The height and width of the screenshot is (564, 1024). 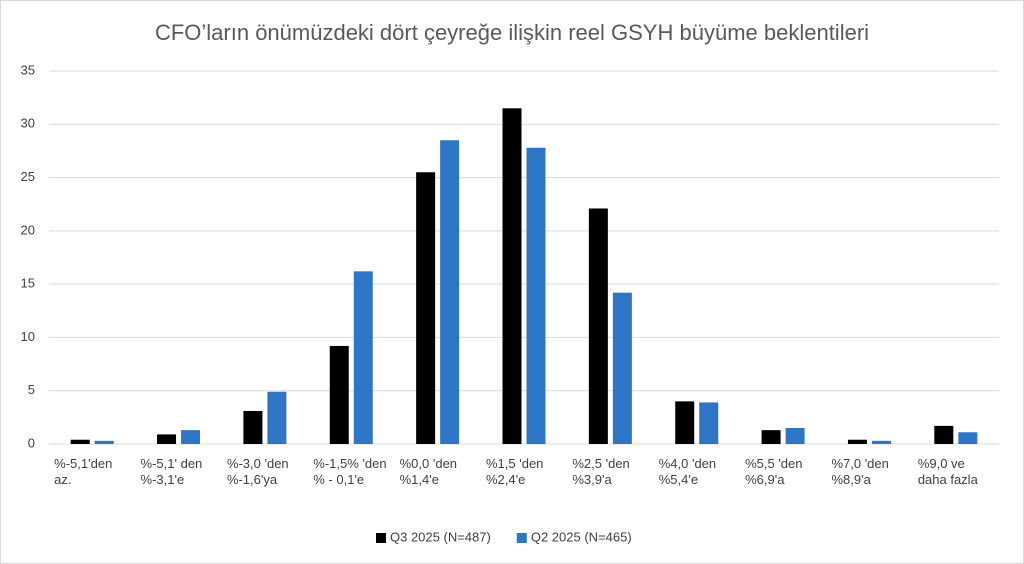 I want to click on x-tick-label: %9,0 ve daha fazla, so click(x=947, y=471).